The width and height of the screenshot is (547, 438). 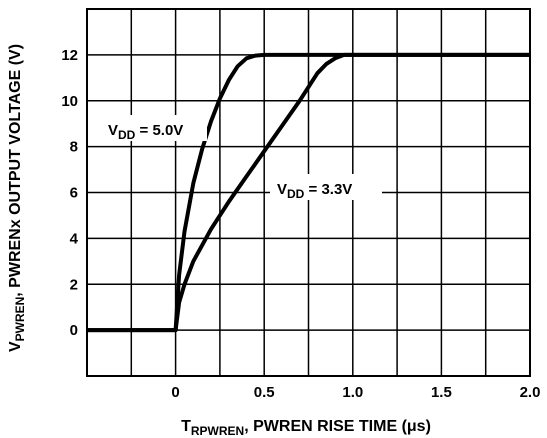 What do you see at coordinates (352, 392) in the screenshot?
I see `x-tick-label: 1.0` at bounding box center [352, 392].